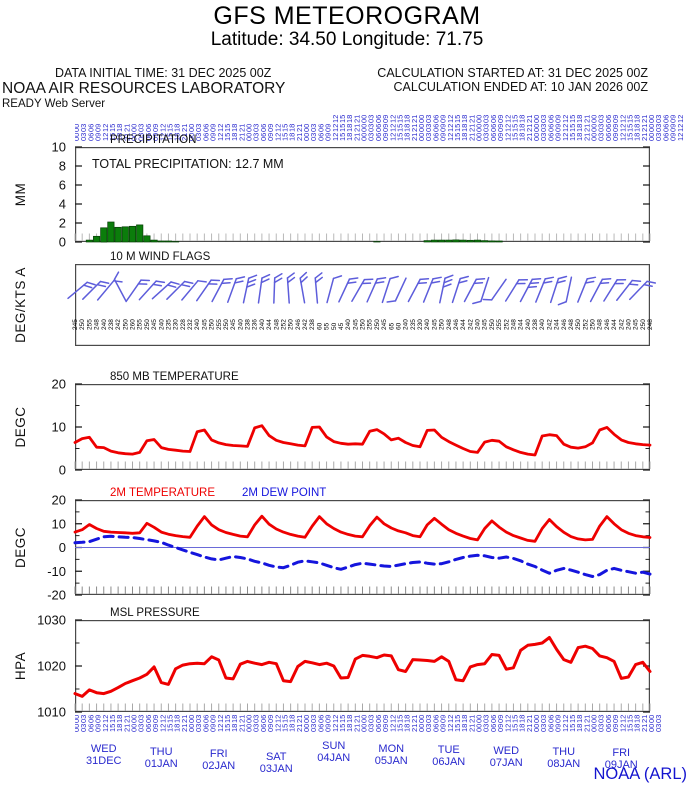 This screenshot has height=788, width=694. Describe the element at coordinates (564, 758) in the screenshot. I see `day-label: THU 08JAN` at that location.